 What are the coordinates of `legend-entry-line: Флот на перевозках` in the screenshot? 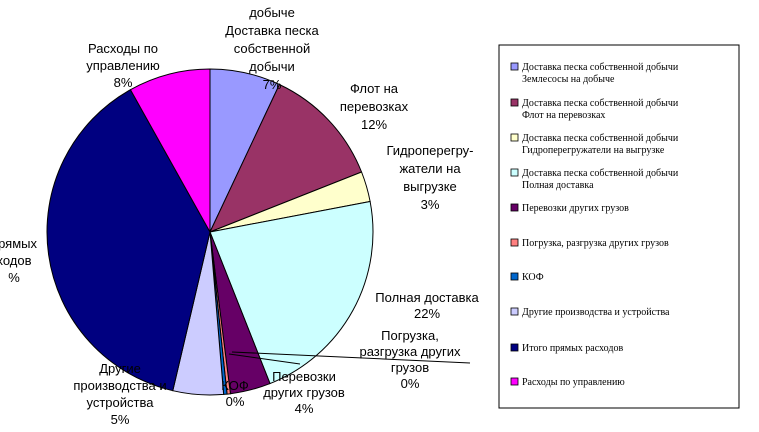 It's located at (563, 115).